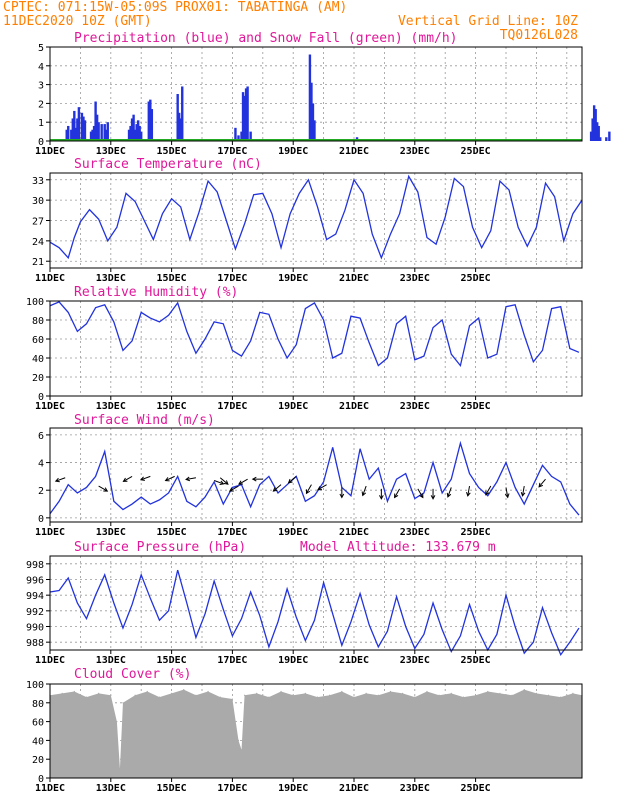 The height and width of the screenshot is (800, 618). What do you see at coordinates (41, 491) in the screenshot?
I see `y-tick-label: 2` at bounding box center [41, 491].